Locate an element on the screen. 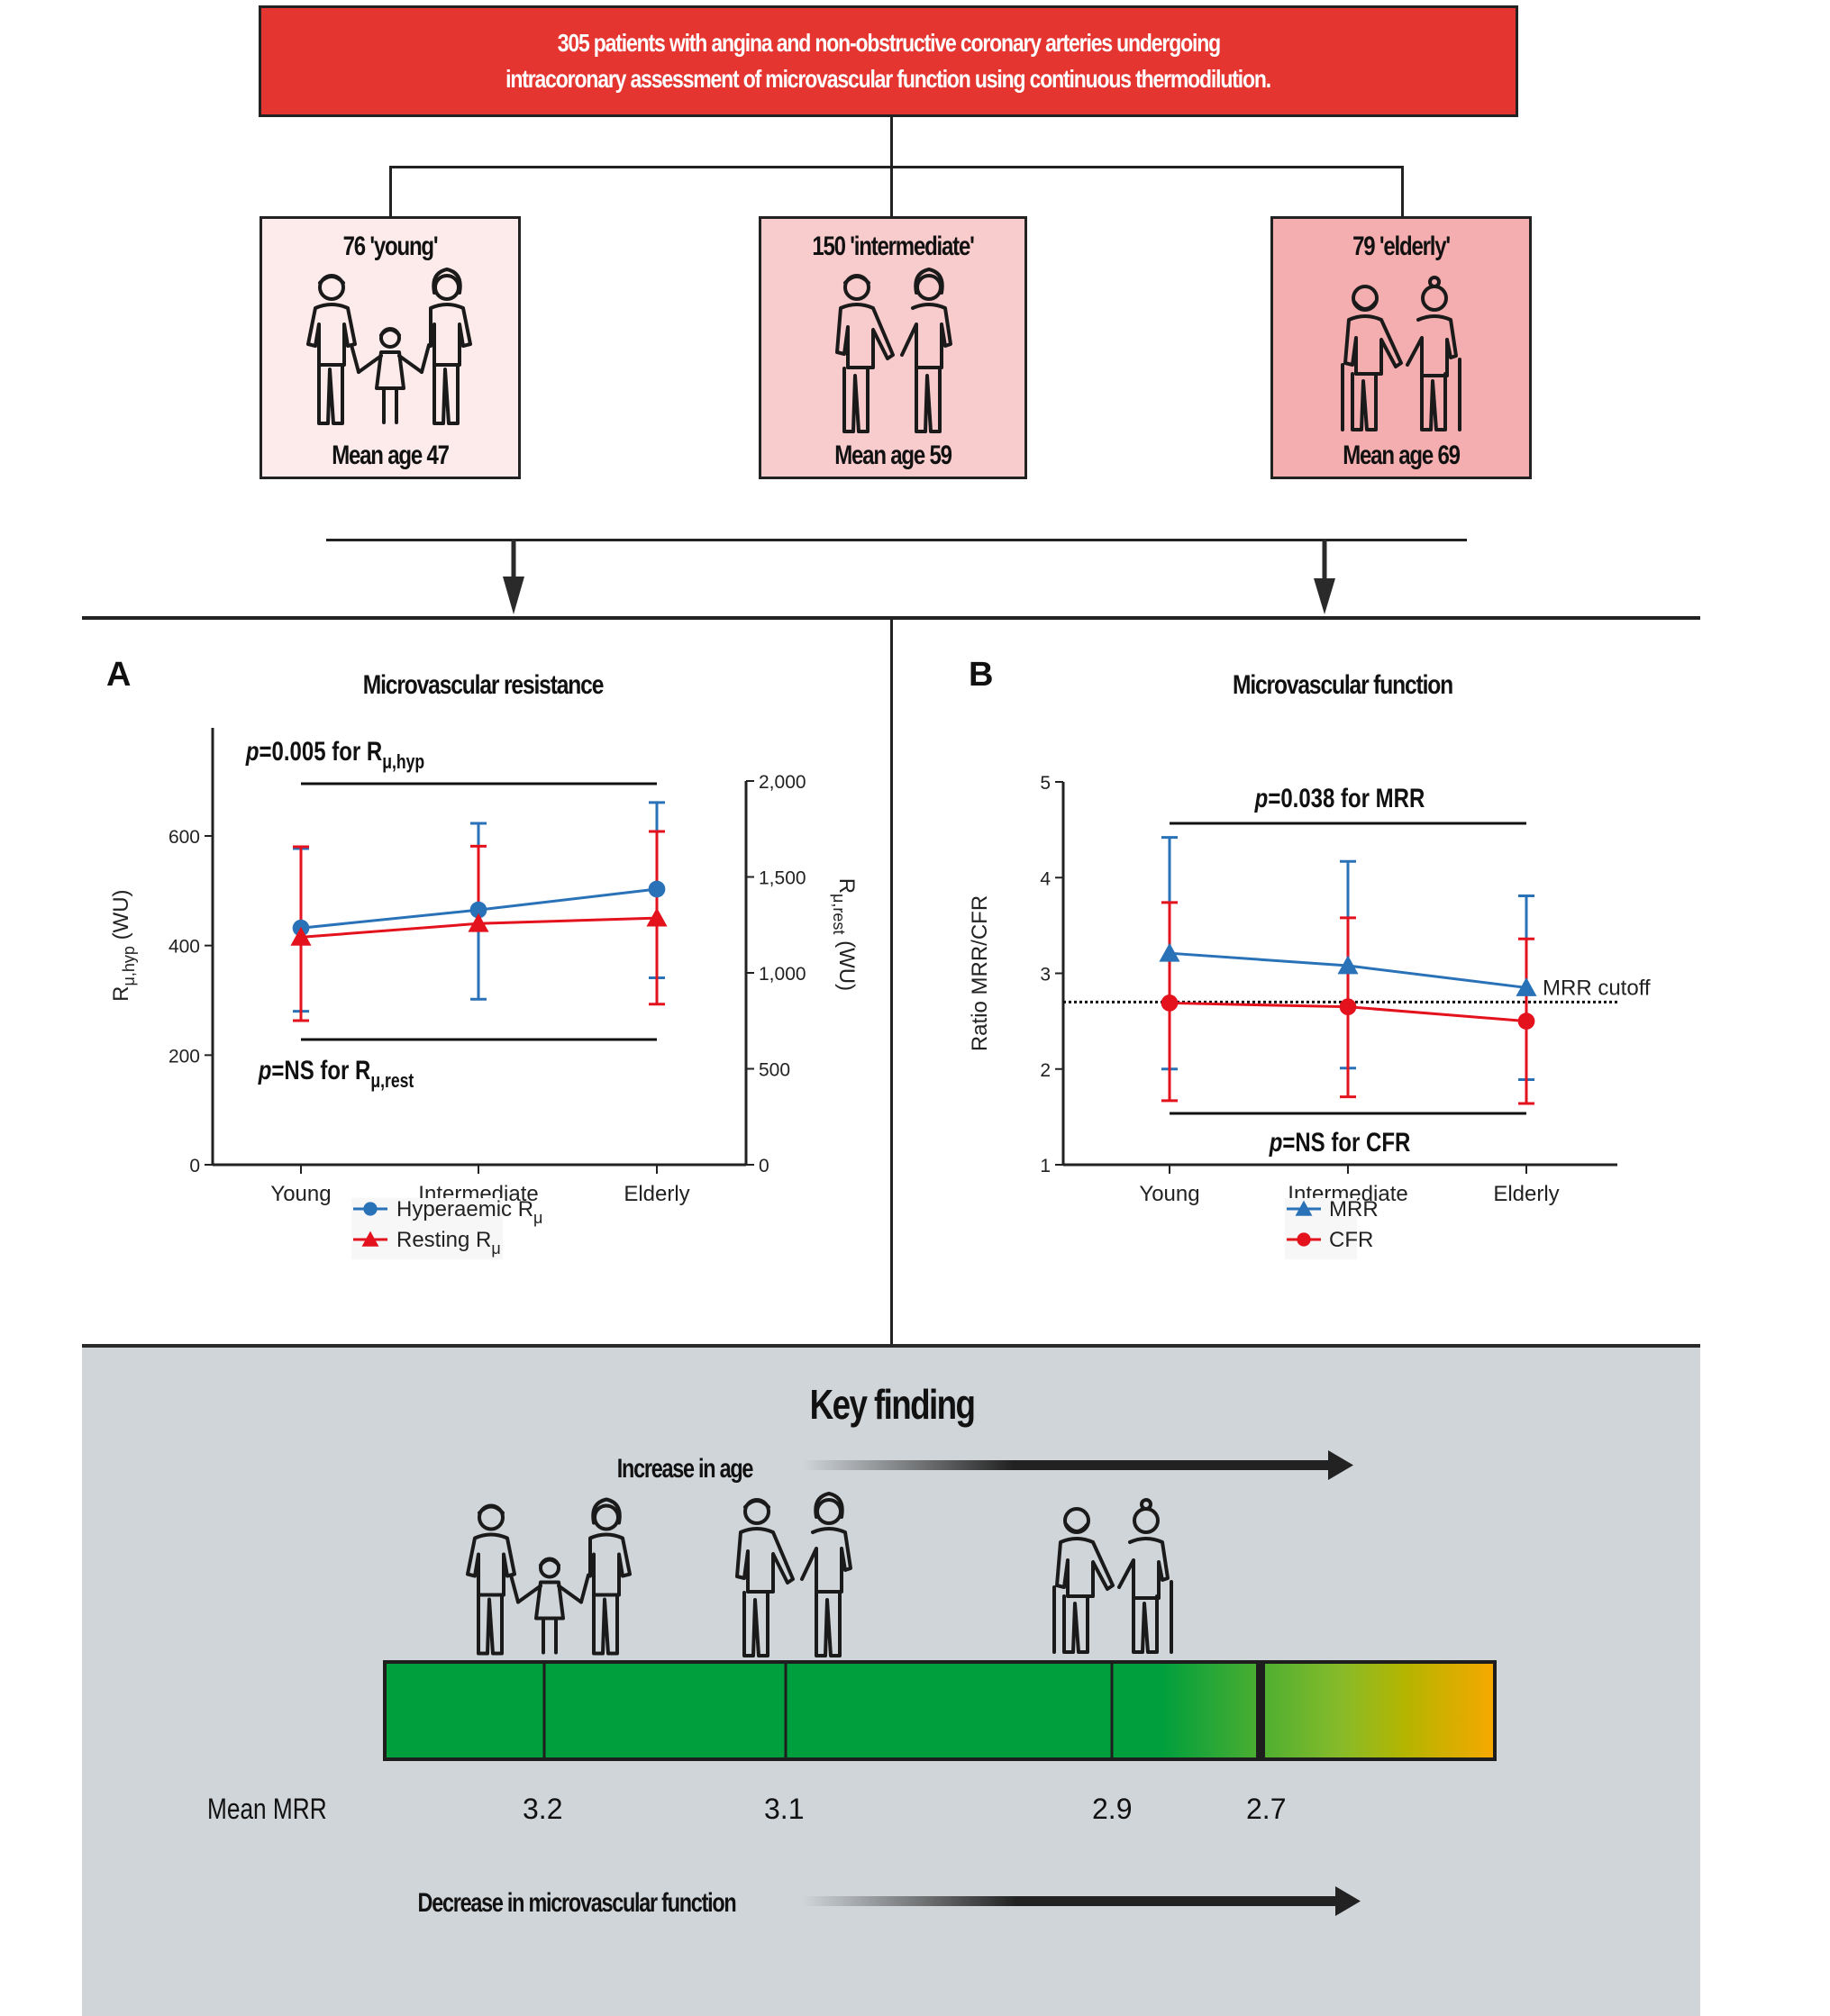  p-value-cfr: p=NS for CFR is located at coordinates (1340, 1141).